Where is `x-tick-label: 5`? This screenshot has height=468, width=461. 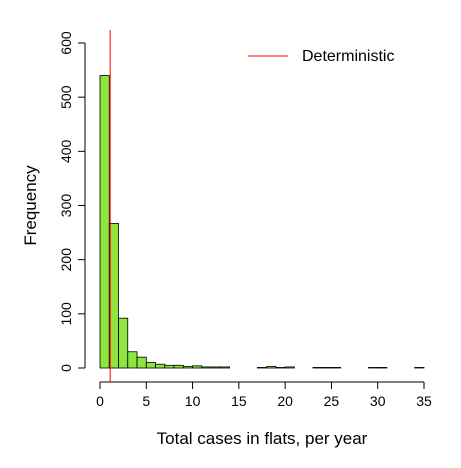 x-tick-label: 5 is located at coordinates (146, 401).